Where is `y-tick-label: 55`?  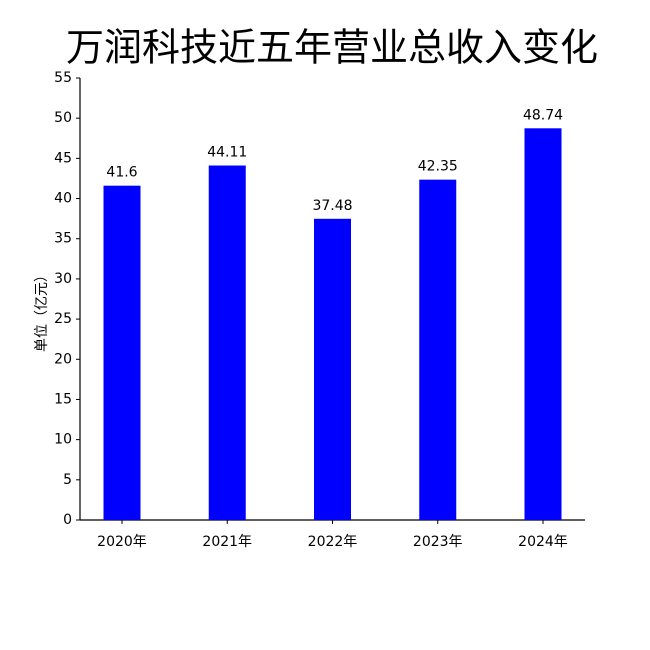 y-tick-label: 55 is located at coordinates (63, 78).